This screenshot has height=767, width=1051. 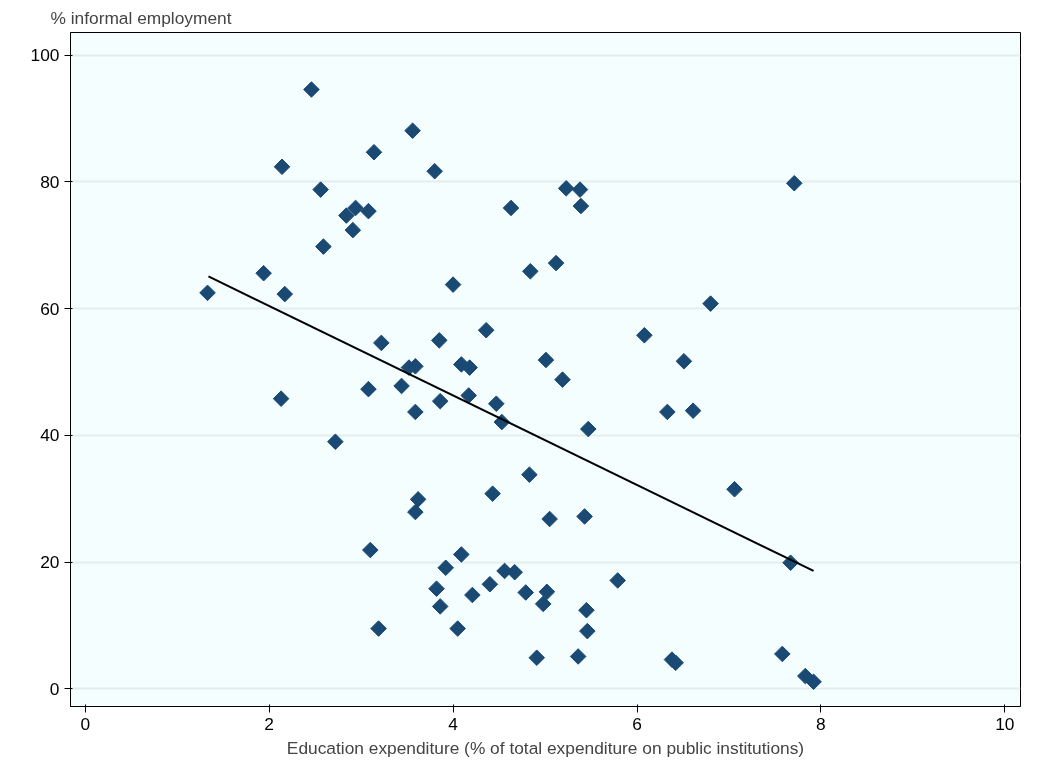 What do you see at coordinates (50, 562) in the screenshot?
I see `y-tick-label: 20` at bounding box center [50, 562].